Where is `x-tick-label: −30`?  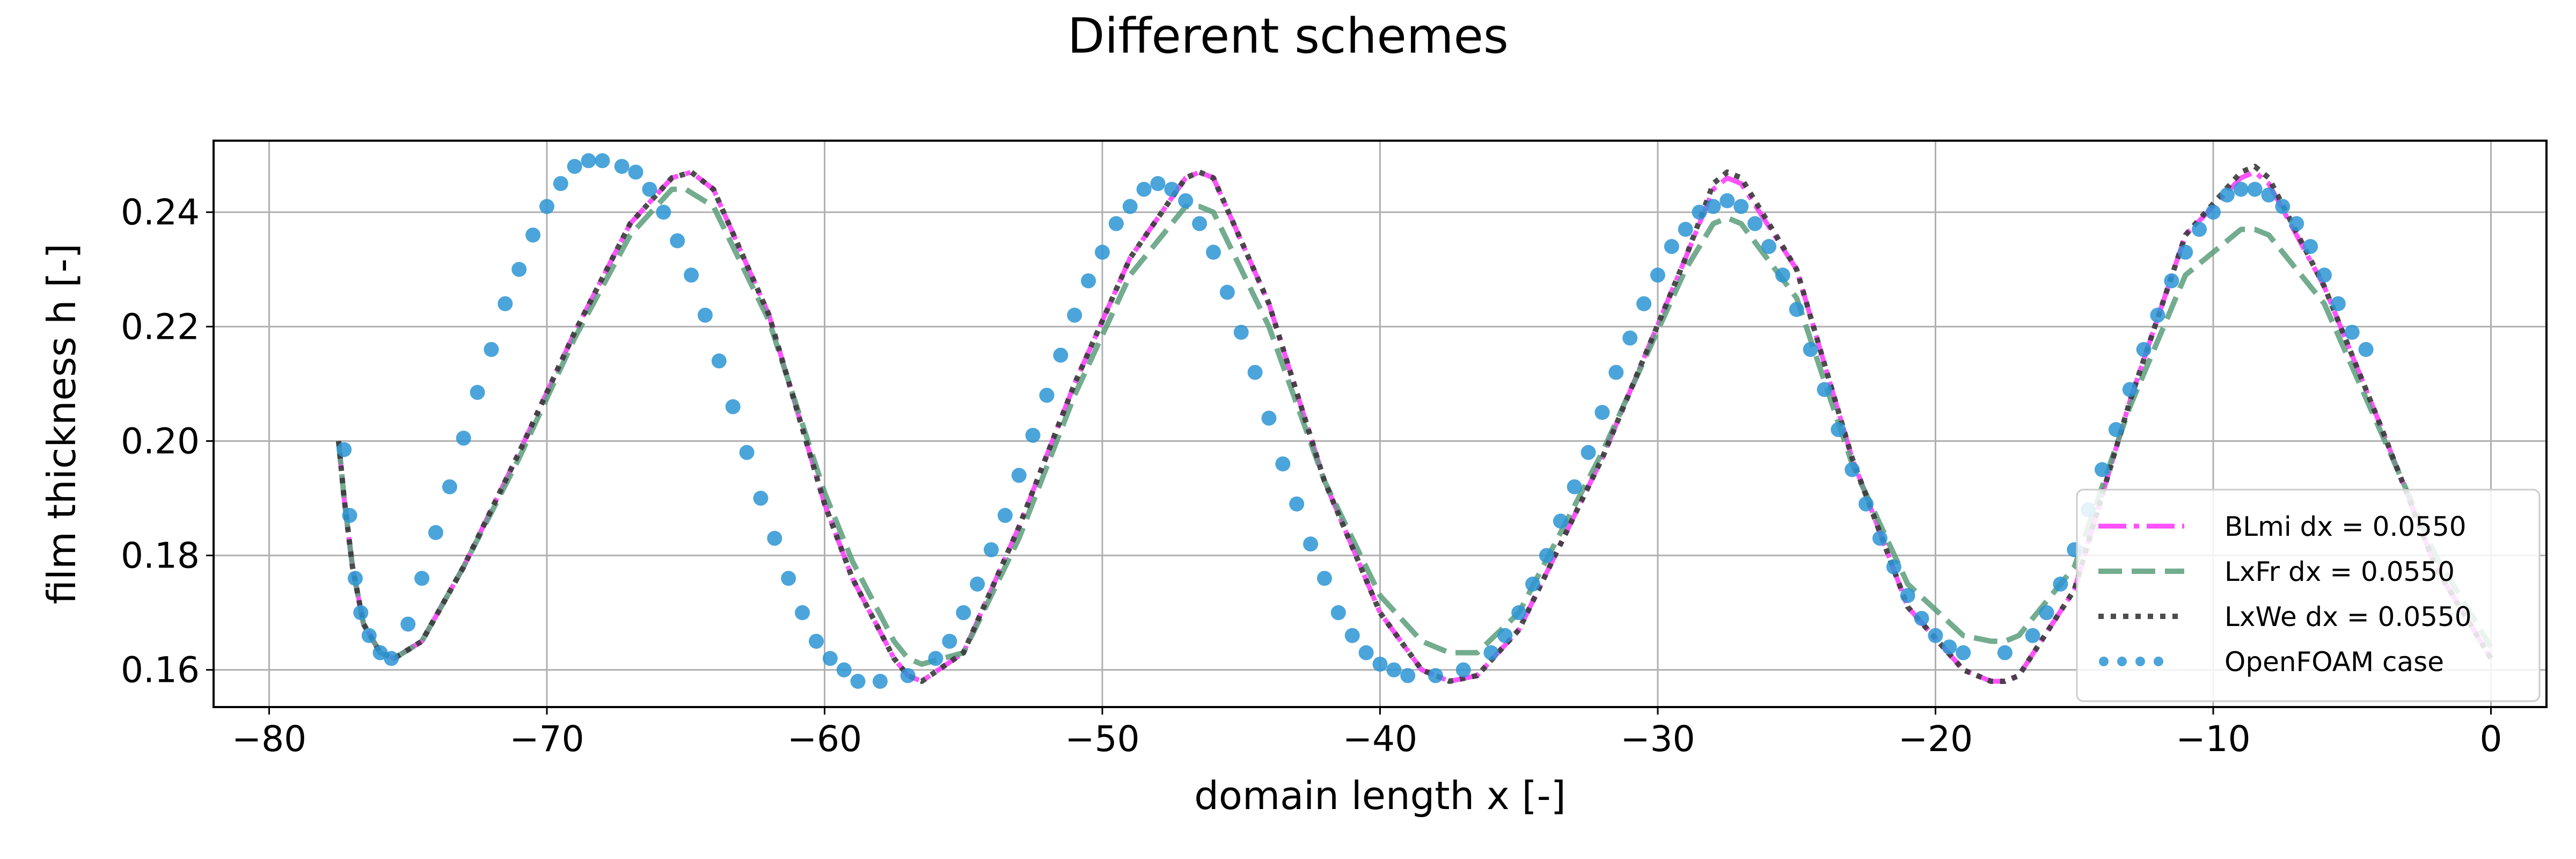 x-tick-label: −30 is located at coordinates (1657, 739).